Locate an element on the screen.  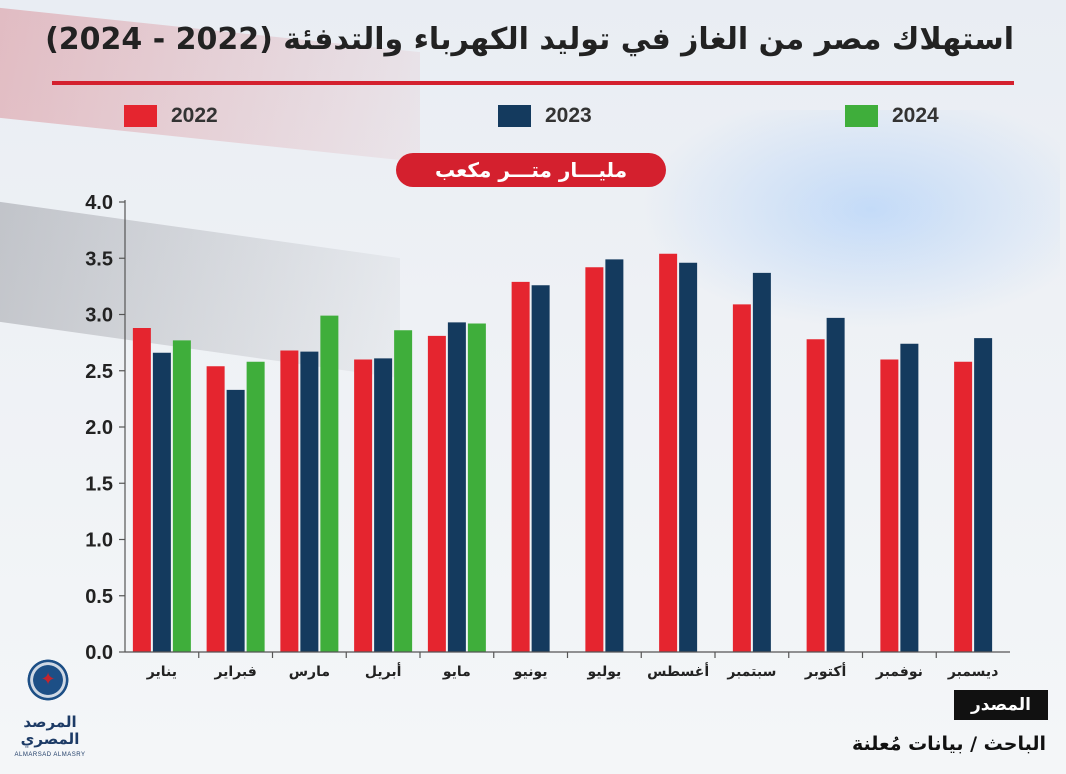
y-axis: 0.0 0.5 1.0 1.5 2.0 2.5 3.0 3.5 4.0 is located at coordinates (105, 428).